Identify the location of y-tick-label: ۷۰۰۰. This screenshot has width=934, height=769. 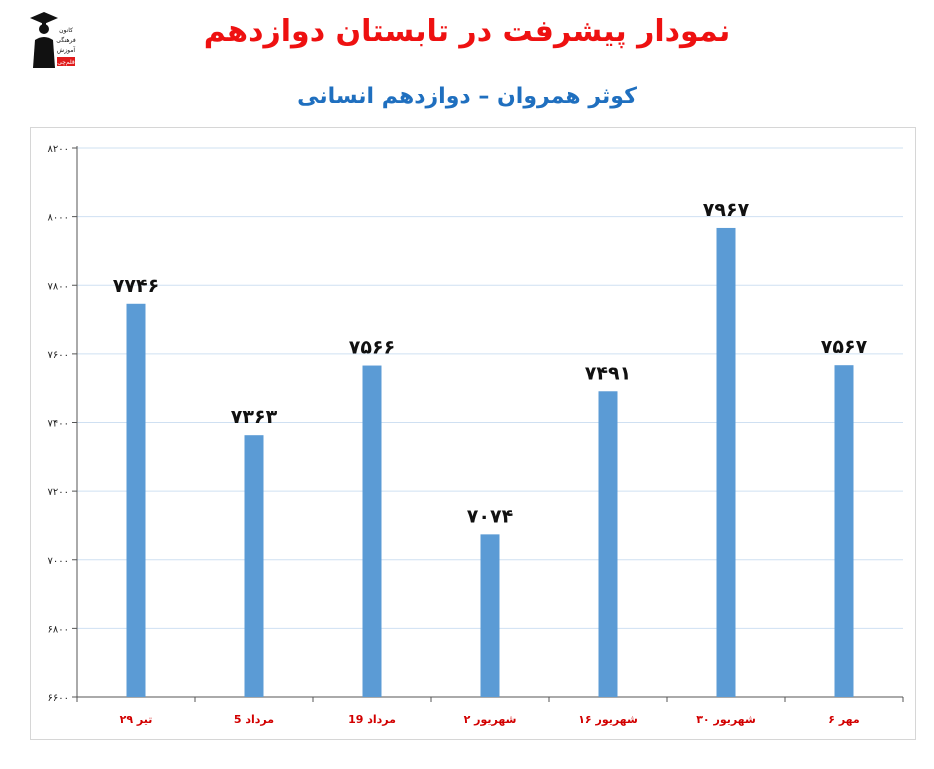
(58, 561).